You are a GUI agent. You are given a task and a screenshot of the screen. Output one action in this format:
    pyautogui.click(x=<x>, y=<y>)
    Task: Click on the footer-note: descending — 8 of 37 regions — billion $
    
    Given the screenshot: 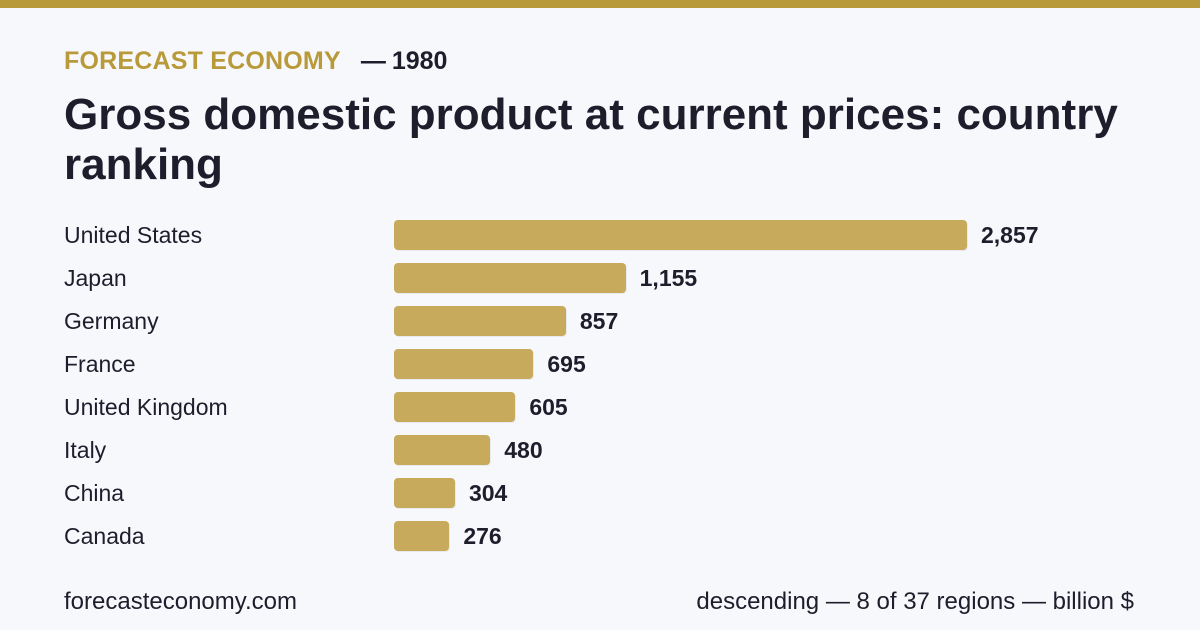 What is the action you would take?
    pyautogui.click(x=915, y=601)
    